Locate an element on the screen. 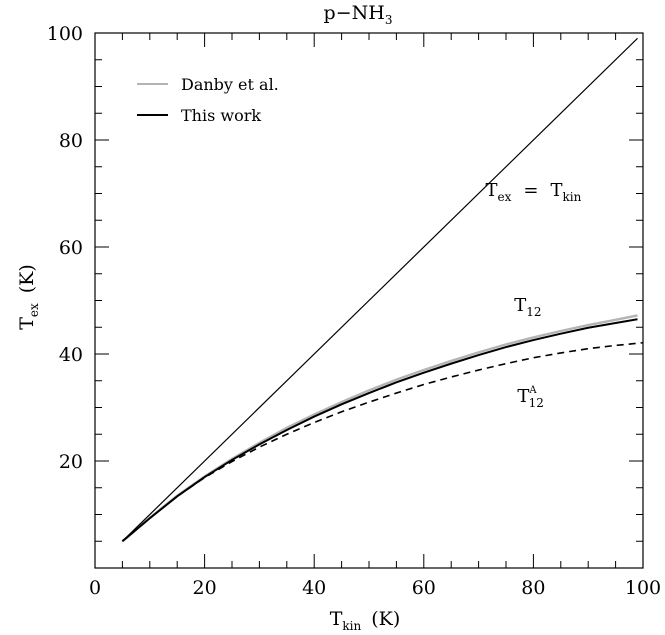 The height and width of the screenshot is (635, 665). chart-title-main: p−NH is located at coordinates (354, 13).